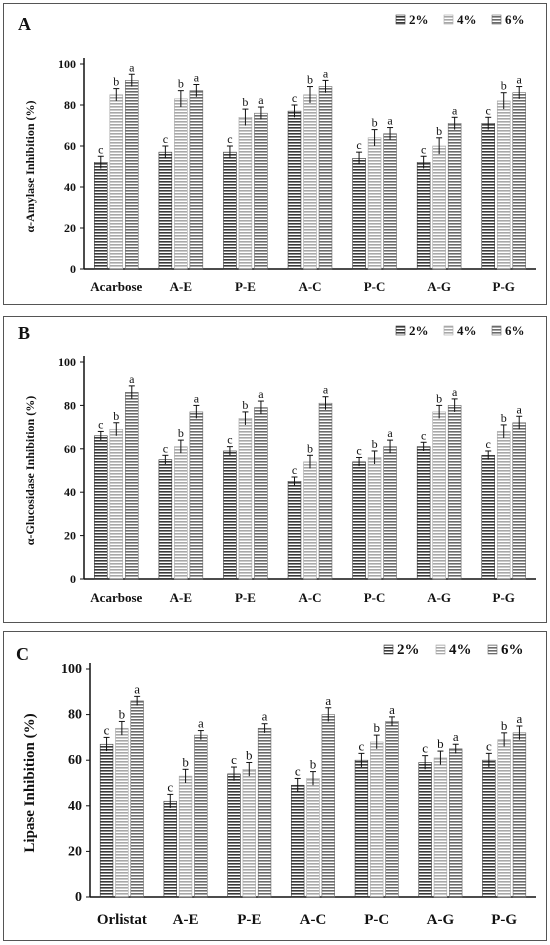  What do you see at coordinates (390, 513) in the screenshot?
I see `bar-p-c-6pct` at bounding box center [390, 513].